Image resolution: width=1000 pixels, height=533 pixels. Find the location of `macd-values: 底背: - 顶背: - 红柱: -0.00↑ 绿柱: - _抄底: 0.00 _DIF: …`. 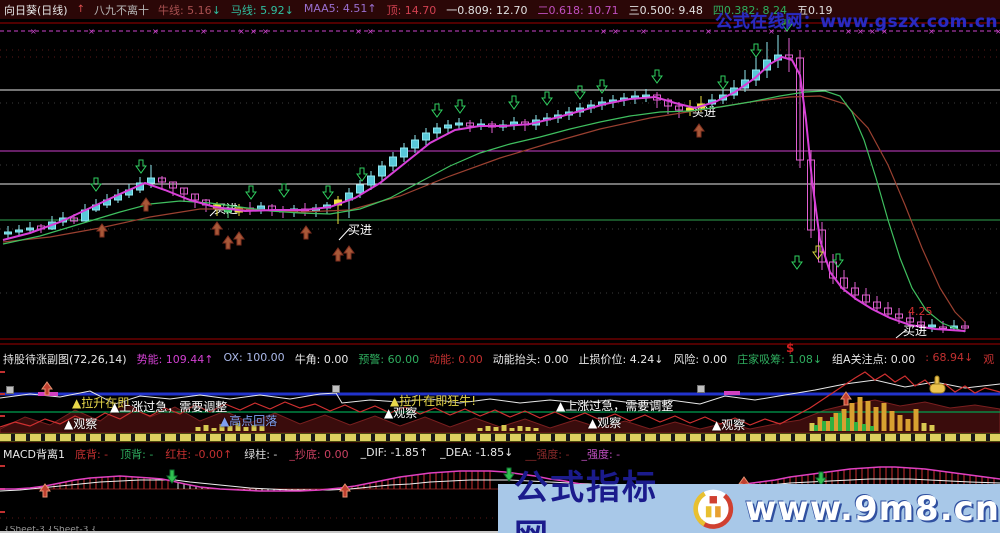

macd-values: 底背: - 顶背: - 红柱: -0.00↑ 绿柱: - _抄底: 0.00 _DIF: … is located at coordinates (347, 454).